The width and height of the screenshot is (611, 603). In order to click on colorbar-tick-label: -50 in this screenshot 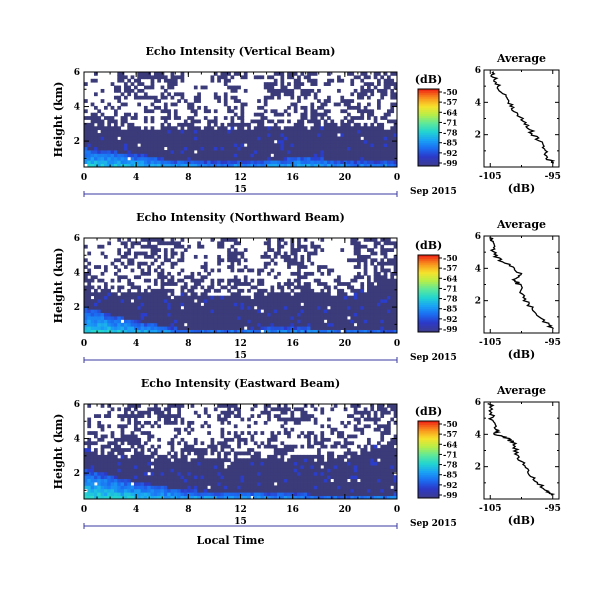, I will do `click(450, 92)`.